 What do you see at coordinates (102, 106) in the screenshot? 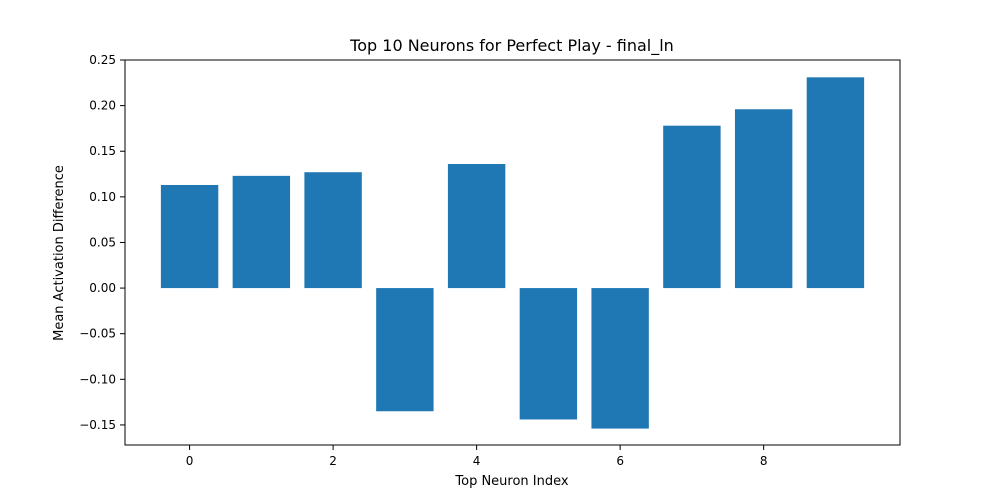
I see `y-tick-label: 0.20` at bounding box center [102, 106].